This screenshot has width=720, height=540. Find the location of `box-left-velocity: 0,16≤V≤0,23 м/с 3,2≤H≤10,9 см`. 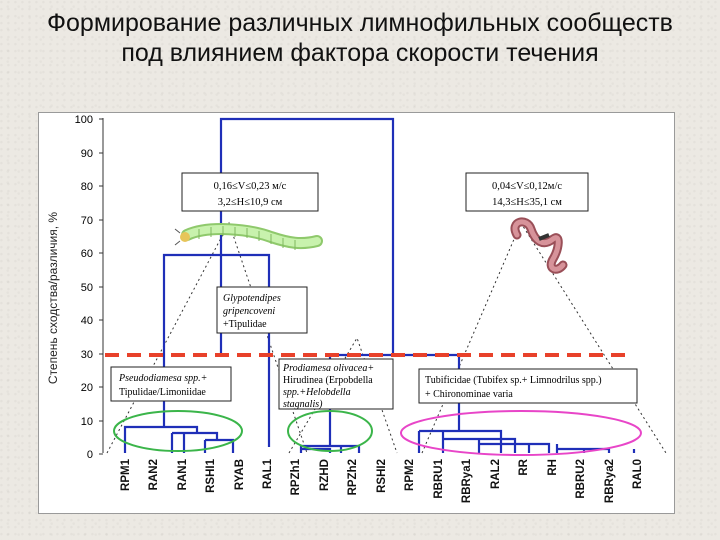

box-left-velocity: 0,16≤V≤0,23 м/с 3,2≤H≤10,9 см is located at coordinates (250, 192).